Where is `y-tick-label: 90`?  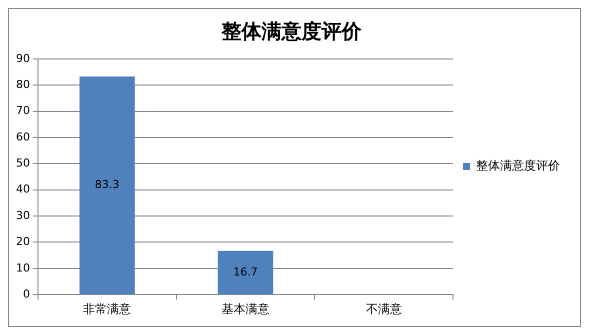 y-tick-label: 90 is located at coordinates (23, 58).